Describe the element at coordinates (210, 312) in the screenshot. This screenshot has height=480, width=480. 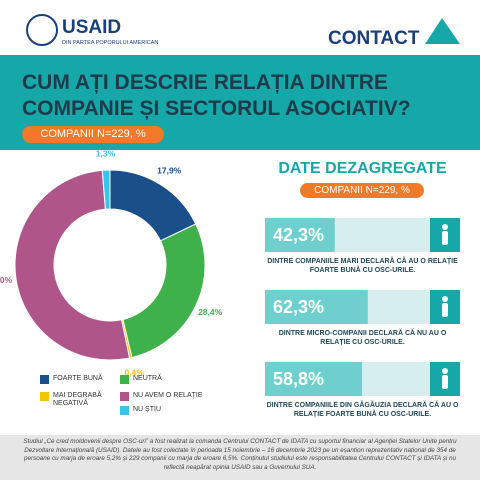
I see `value-label: 28,4%` at that location.